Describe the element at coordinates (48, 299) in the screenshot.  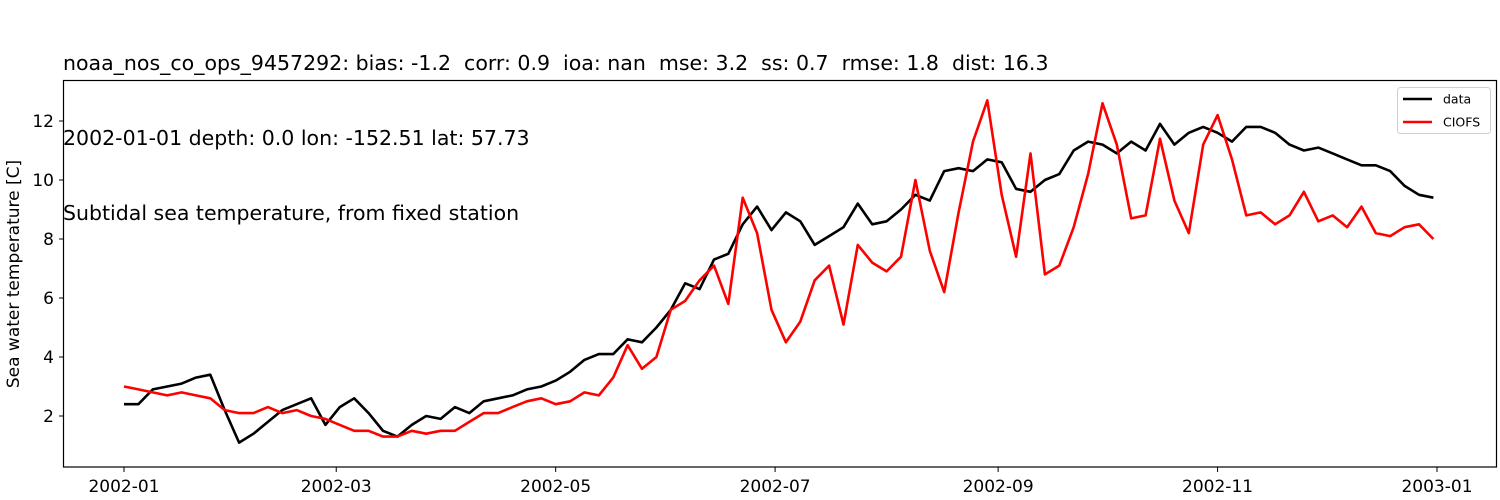
I see `y-tick-label: 6` at that location.